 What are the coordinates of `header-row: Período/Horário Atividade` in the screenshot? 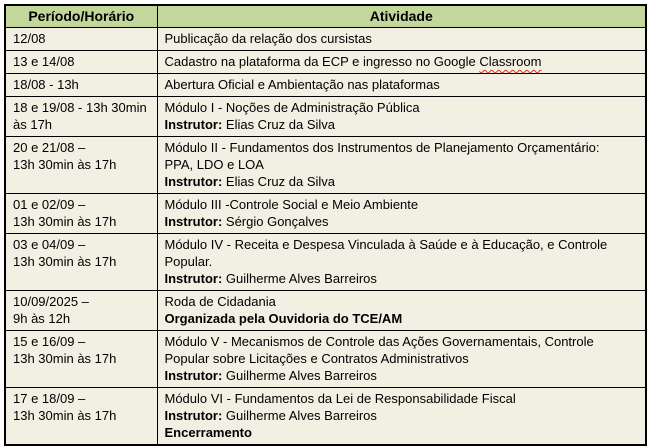 It's located at (325, 16).